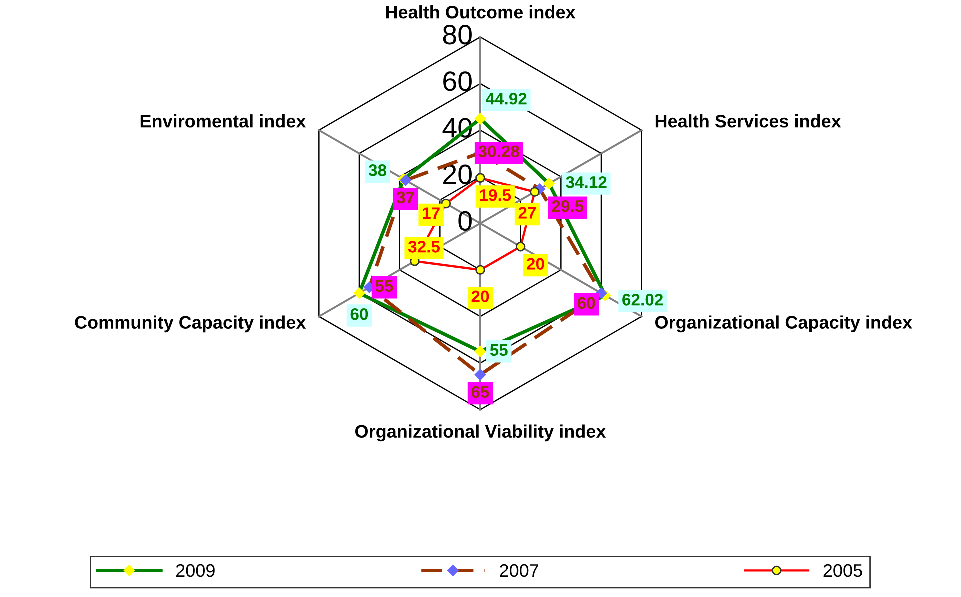 The width and height of the screenshot is (961, 597). I want to click on legend-label: 2005, so click(843, 571).